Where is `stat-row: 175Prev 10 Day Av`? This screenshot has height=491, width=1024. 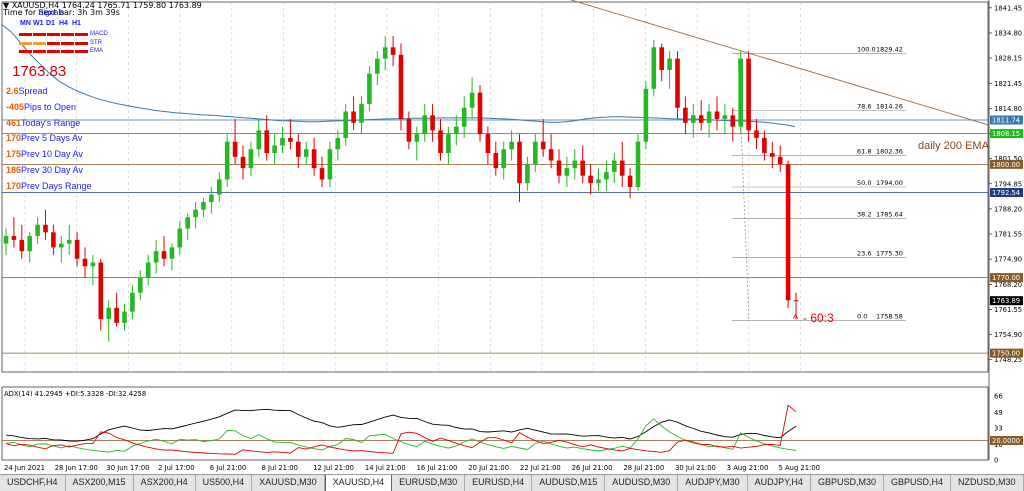 stat-row: 175Prev 10 Day Av is located at coordinates (44, 154).